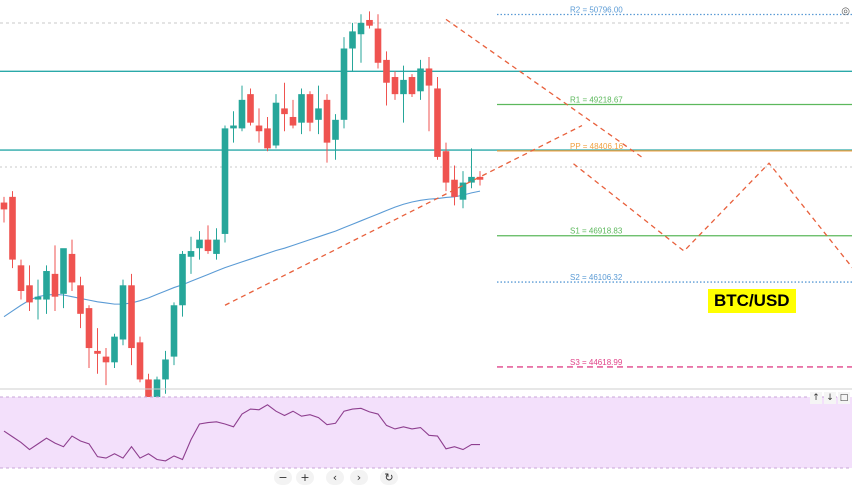  Describe the element at coordinates (596, 99) in the screenshot. I see `pivot-label-r1: R1 = 49218.67` at that location.